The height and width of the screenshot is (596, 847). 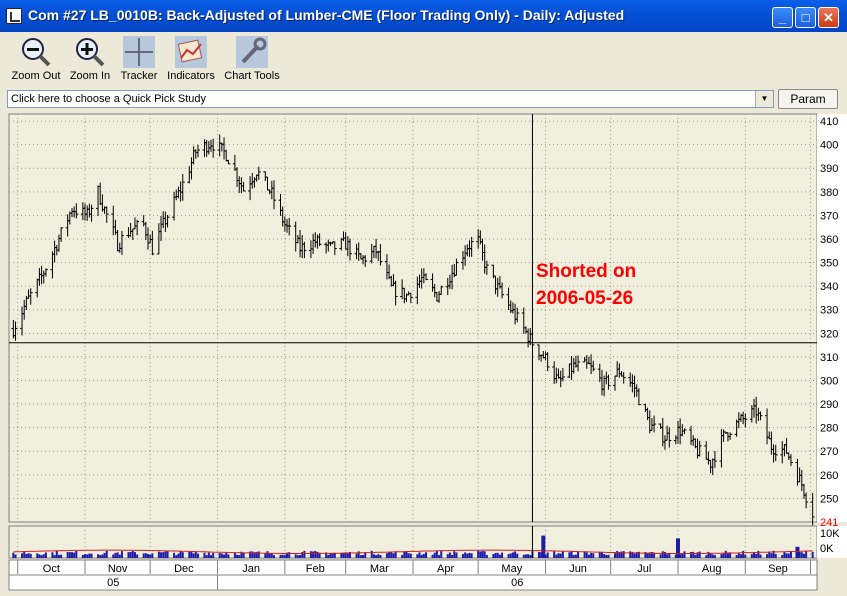 I want to click on y-tick-label: 360, so click(x=829, y=240).